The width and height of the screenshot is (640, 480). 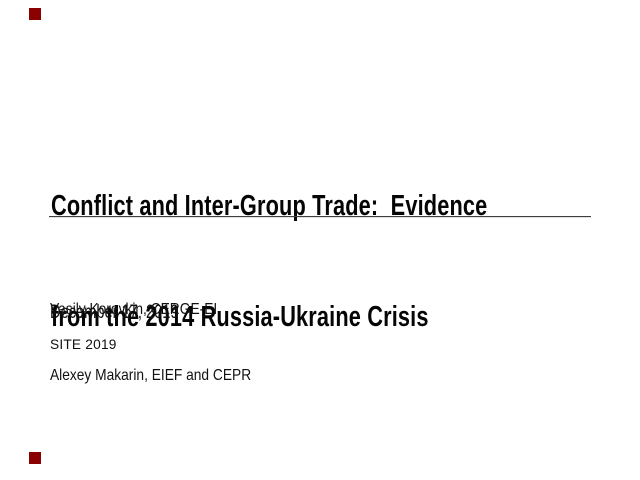 I want to click on slide-title-line1: Conflict and Inter-Group Trade: Evidence, so click(x=269, y=206).